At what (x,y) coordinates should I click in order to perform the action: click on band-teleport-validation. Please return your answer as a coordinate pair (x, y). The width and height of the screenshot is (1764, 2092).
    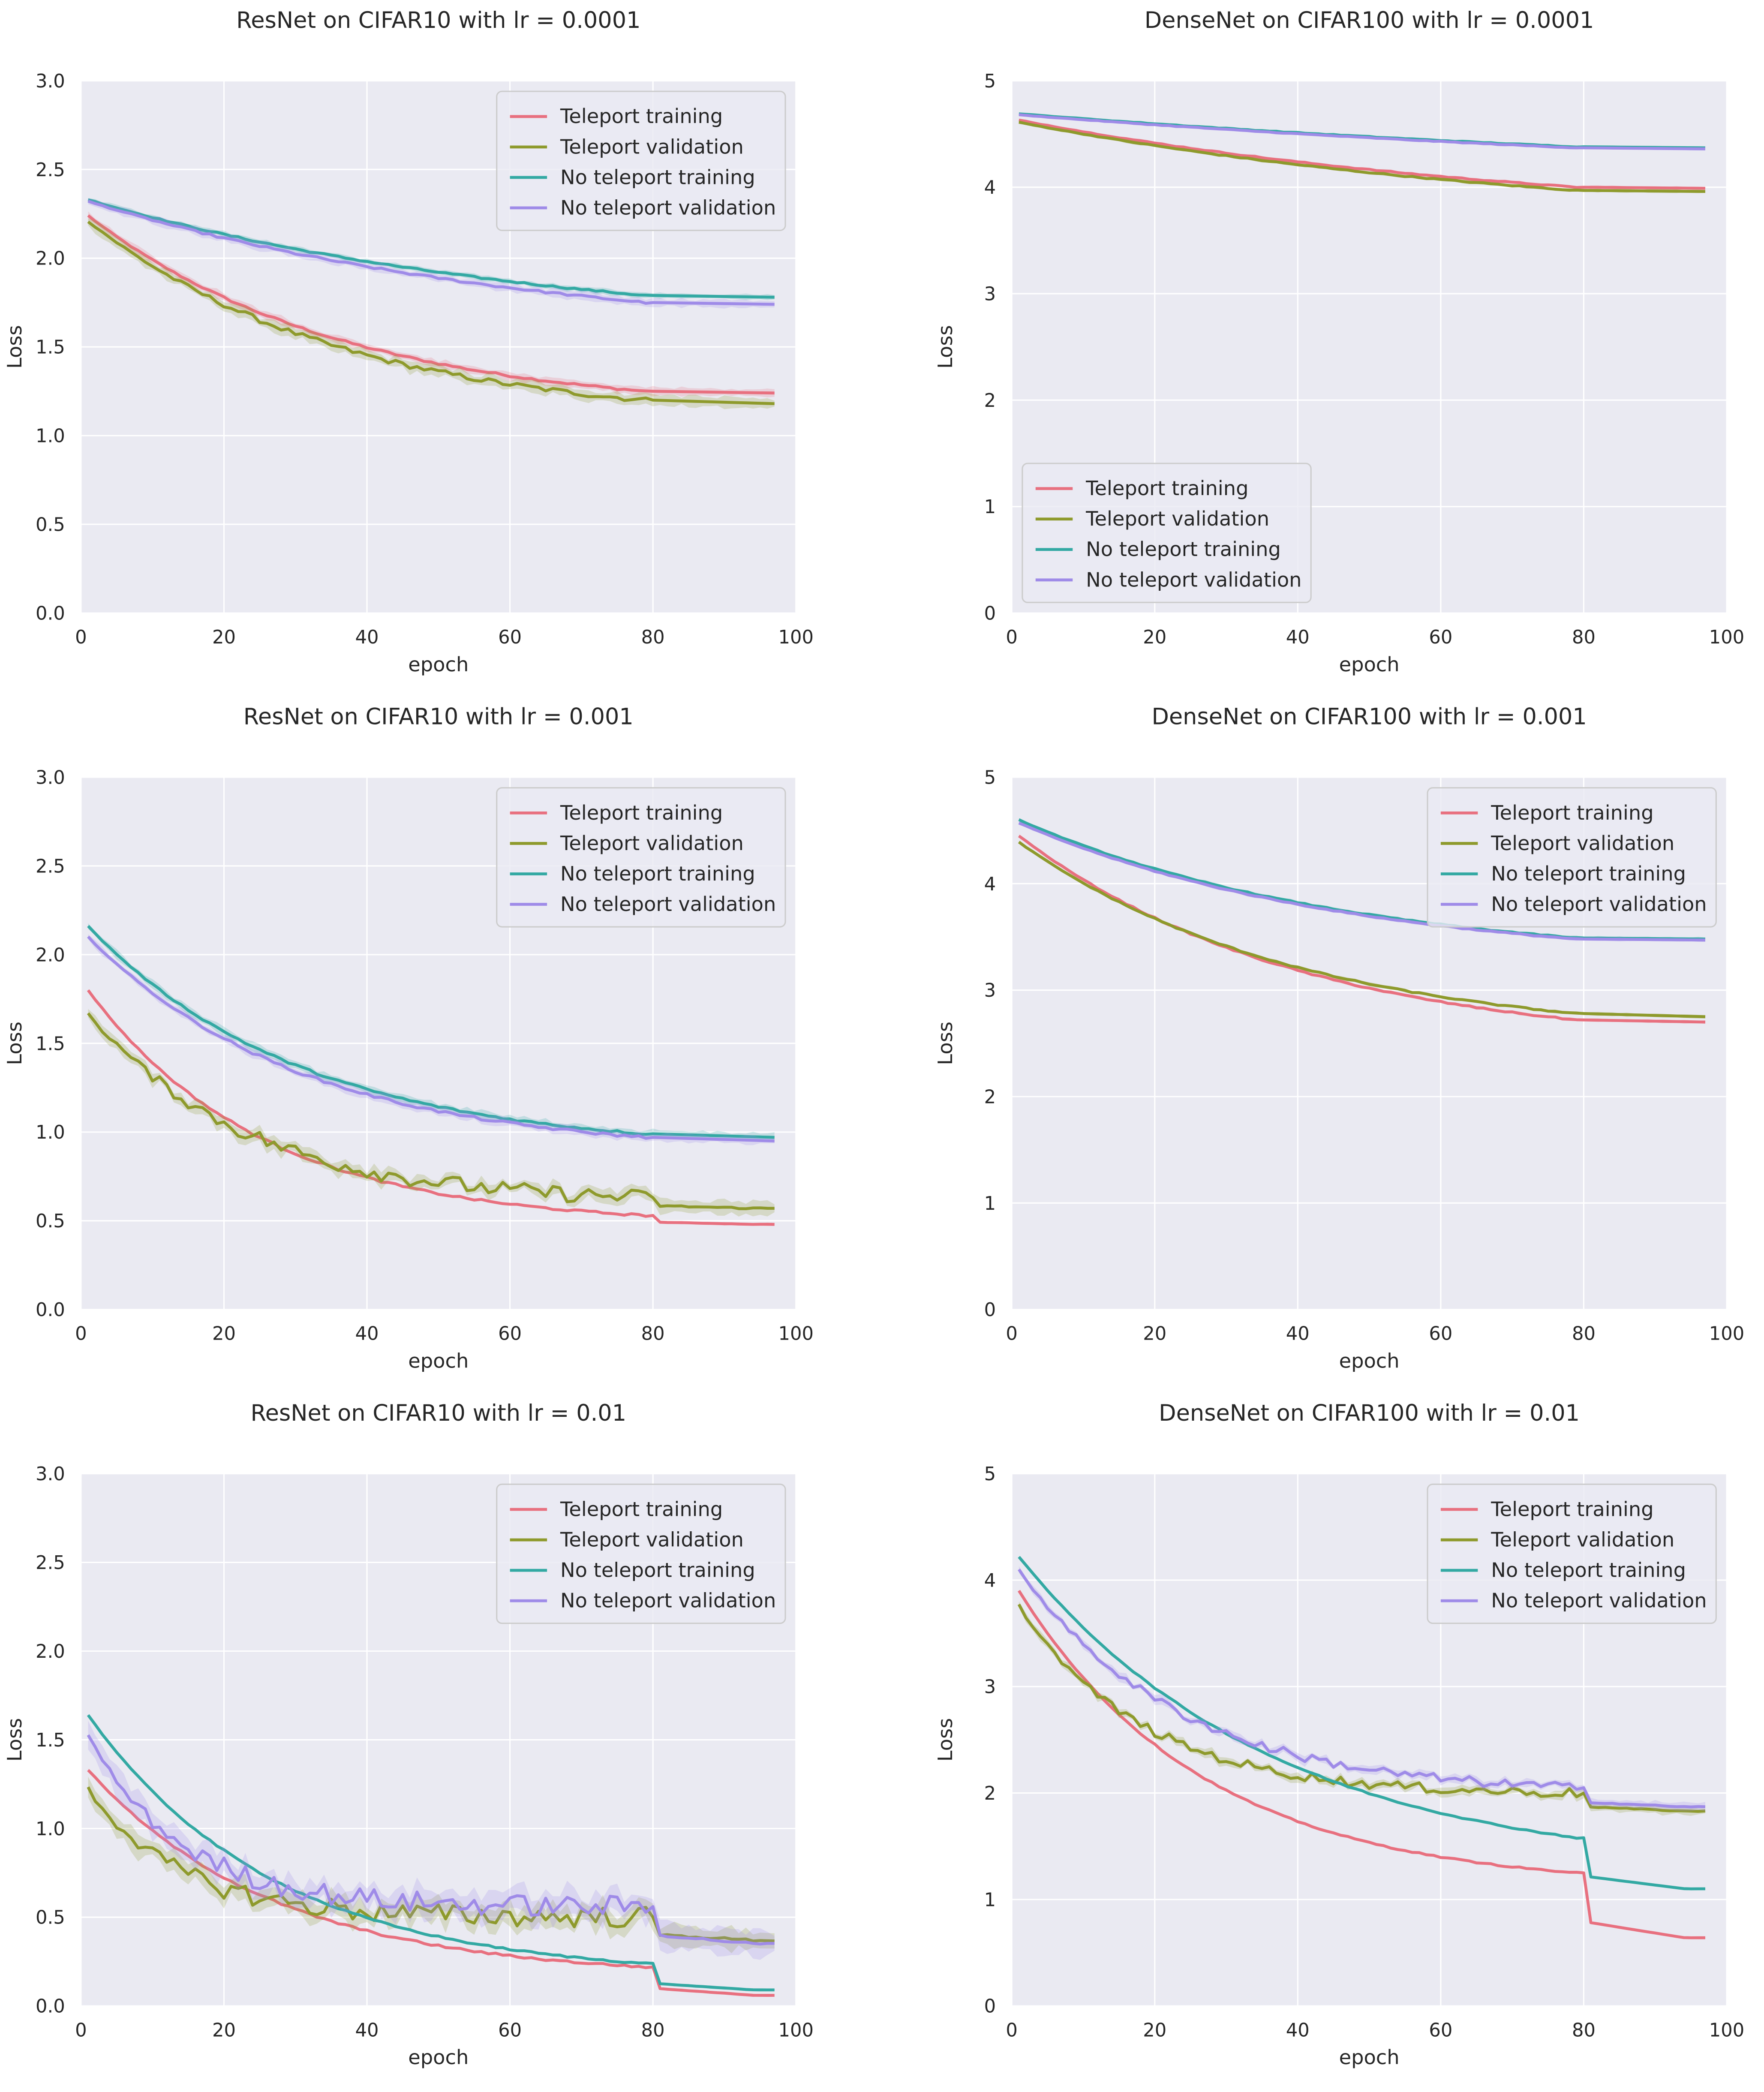
    Looking at the image, I should click on (431, 313).